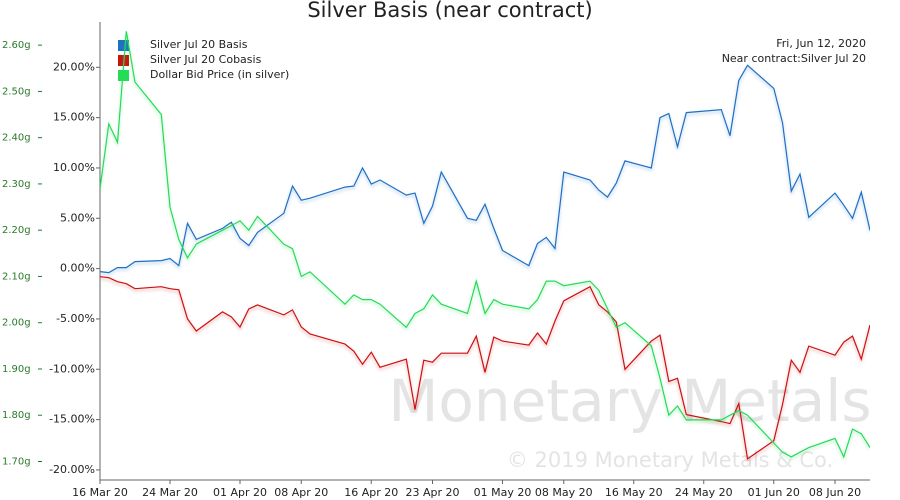  Describe the element at coordinates (16, 91) in the screenshot. I see `y2-tick-label: 2.50g` at that location.